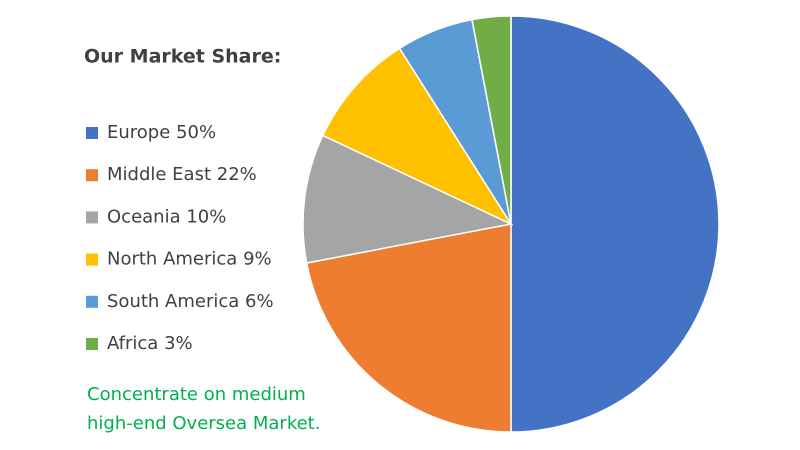 This screenshot has height=450, width=800. I want to click on legend-value: 9%, so click(257, 259).